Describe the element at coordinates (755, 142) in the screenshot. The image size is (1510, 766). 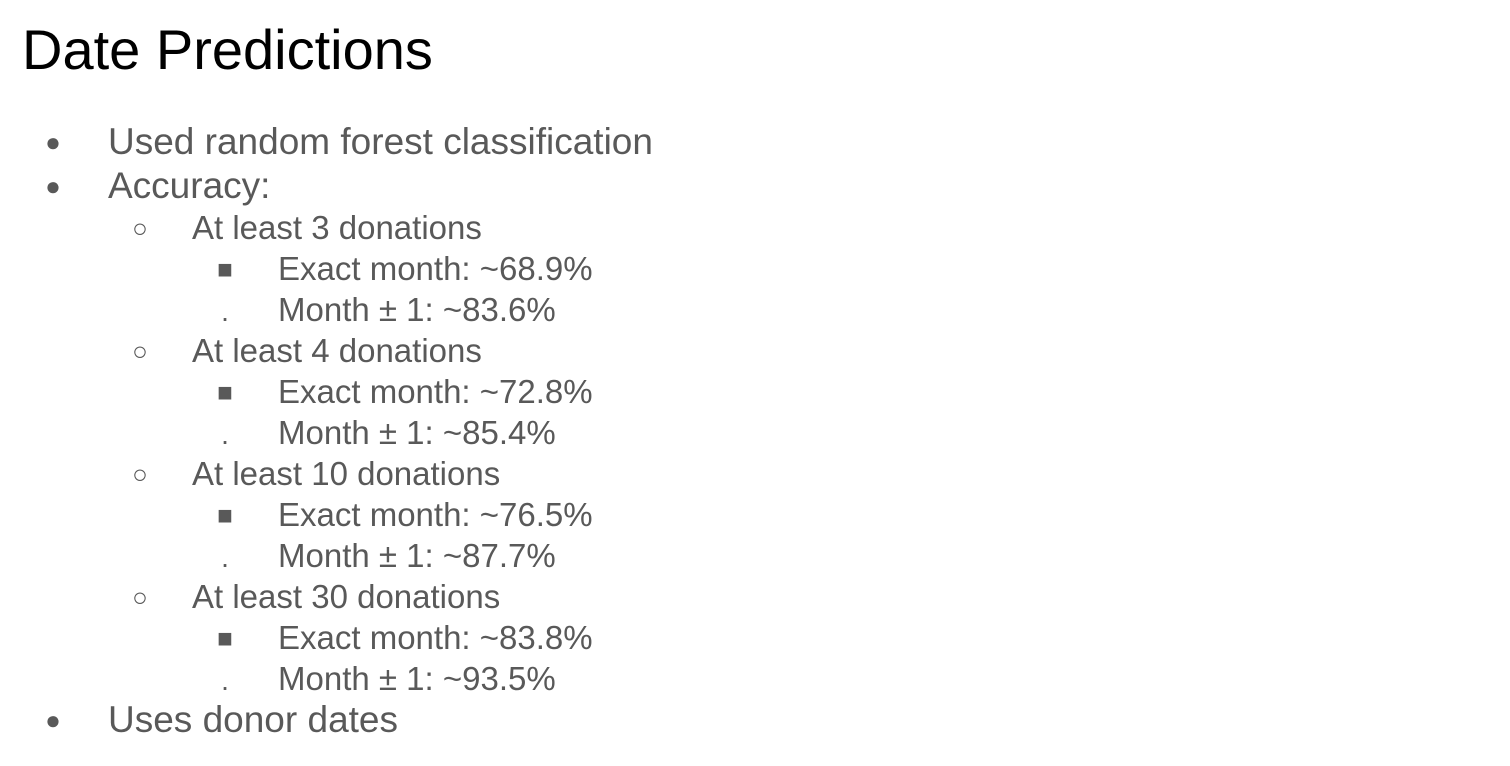
I see `list-item: ● Used random forest classification` at that location.